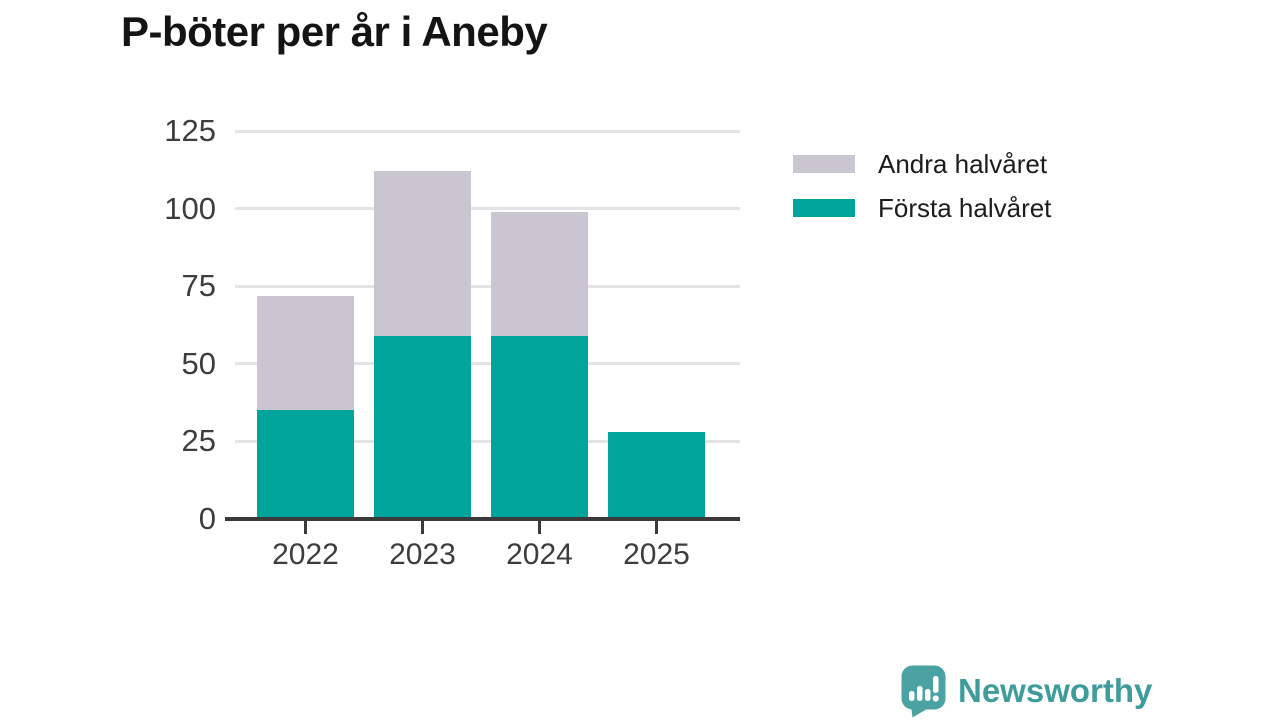 The image size is (1280, 720). Describe the element at coordinates (1055, 690) in the screenshot. I see `newsworthy-wordmark: Newsworthy` at that location.